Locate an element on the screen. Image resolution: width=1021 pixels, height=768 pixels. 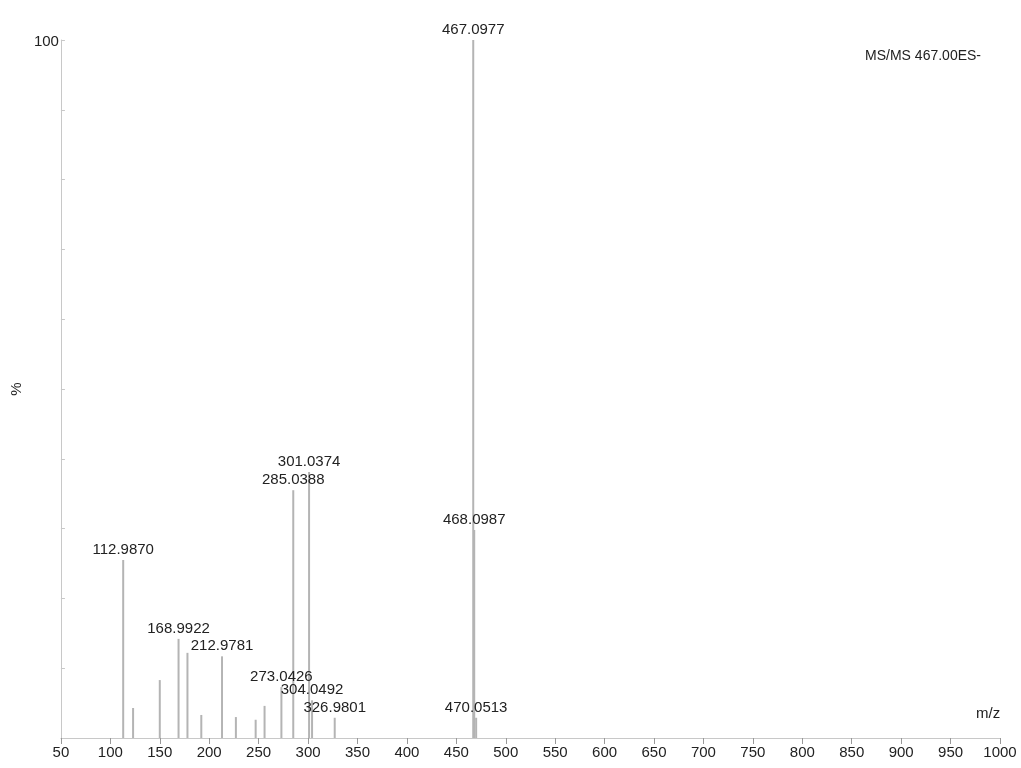
x-tick-label: 100 is located at coordinates (110, 751).